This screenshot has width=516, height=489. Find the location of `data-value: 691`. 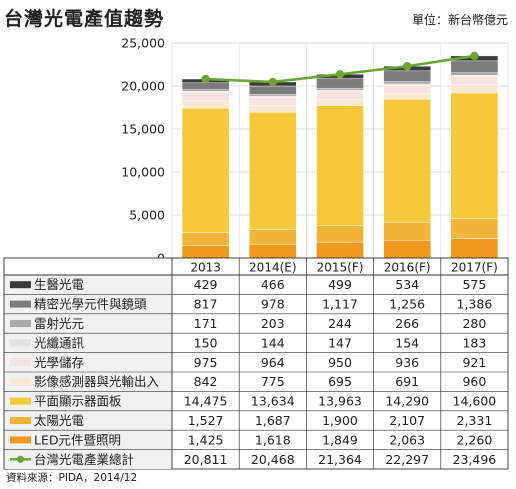

data-value: 691 is located at coordinates (407, 381).